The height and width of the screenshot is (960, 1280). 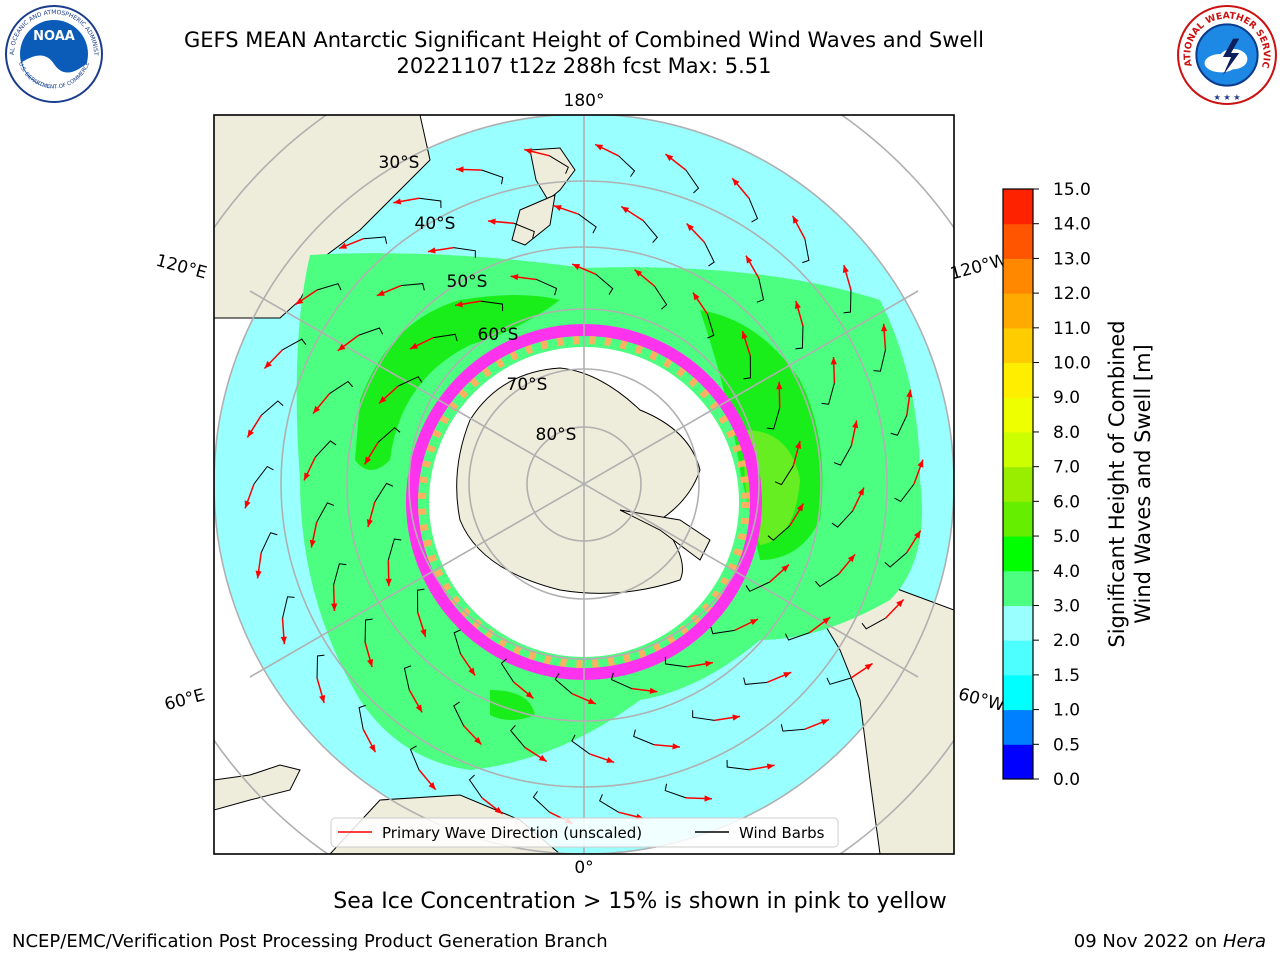 I want to click on lat-label-70s: 70°S, so click(x=527, y=385).